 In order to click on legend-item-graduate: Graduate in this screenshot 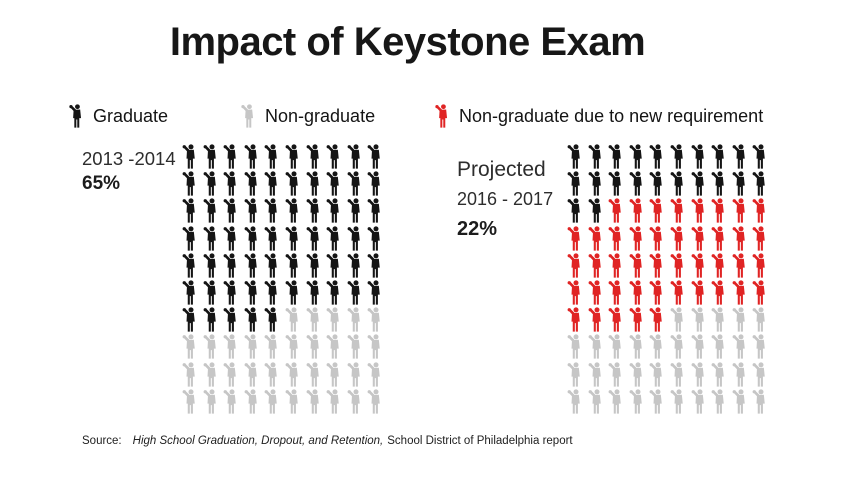, I will do `click(118, 116)`.